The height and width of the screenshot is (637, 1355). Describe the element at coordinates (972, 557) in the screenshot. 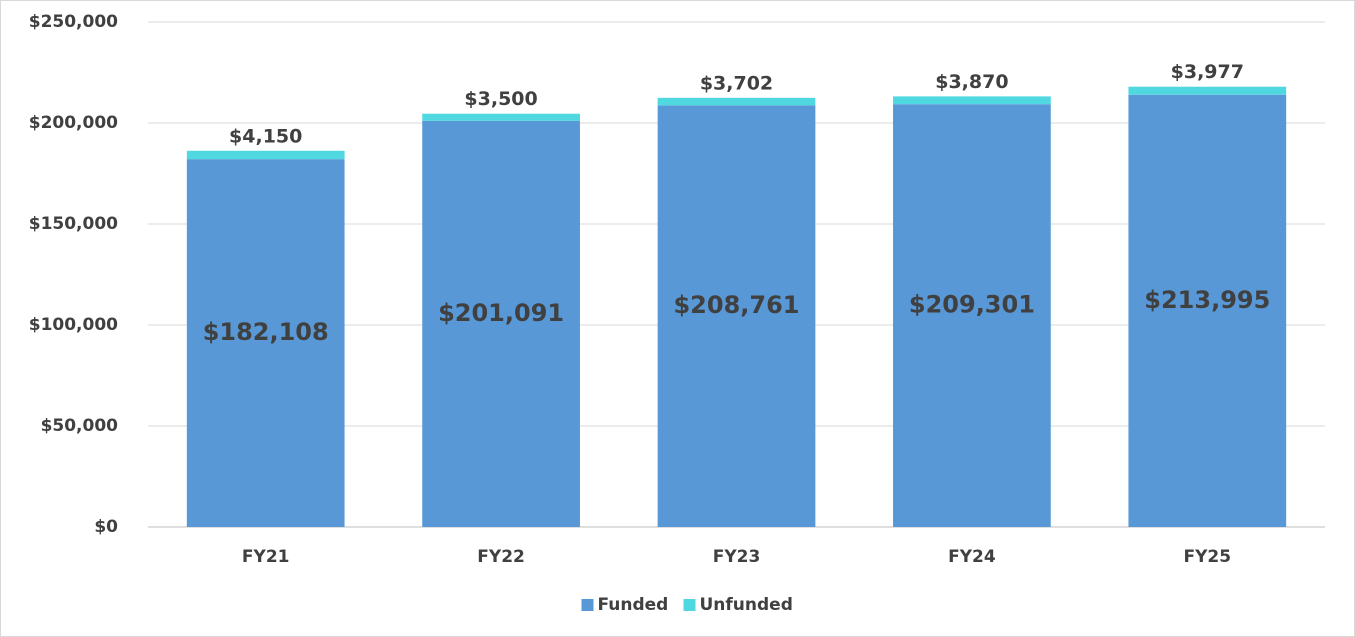

I see `x-tick-label: FY24` at that location.